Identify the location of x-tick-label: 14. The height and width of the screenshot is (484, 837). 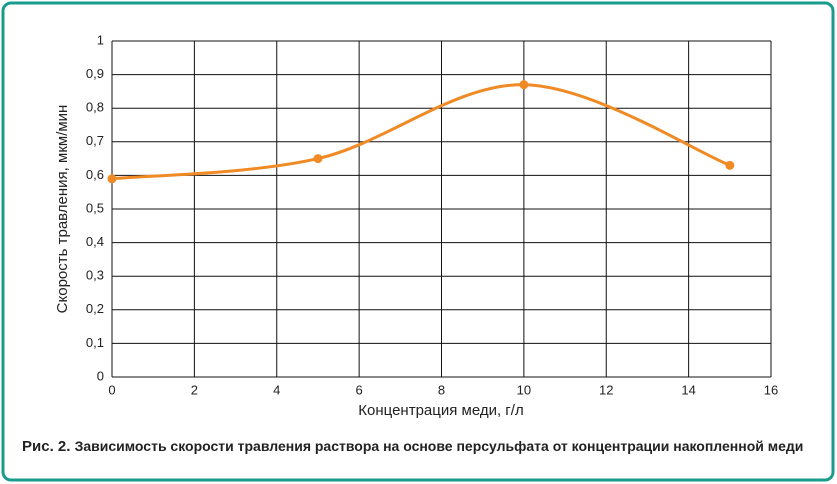
(688, 389).